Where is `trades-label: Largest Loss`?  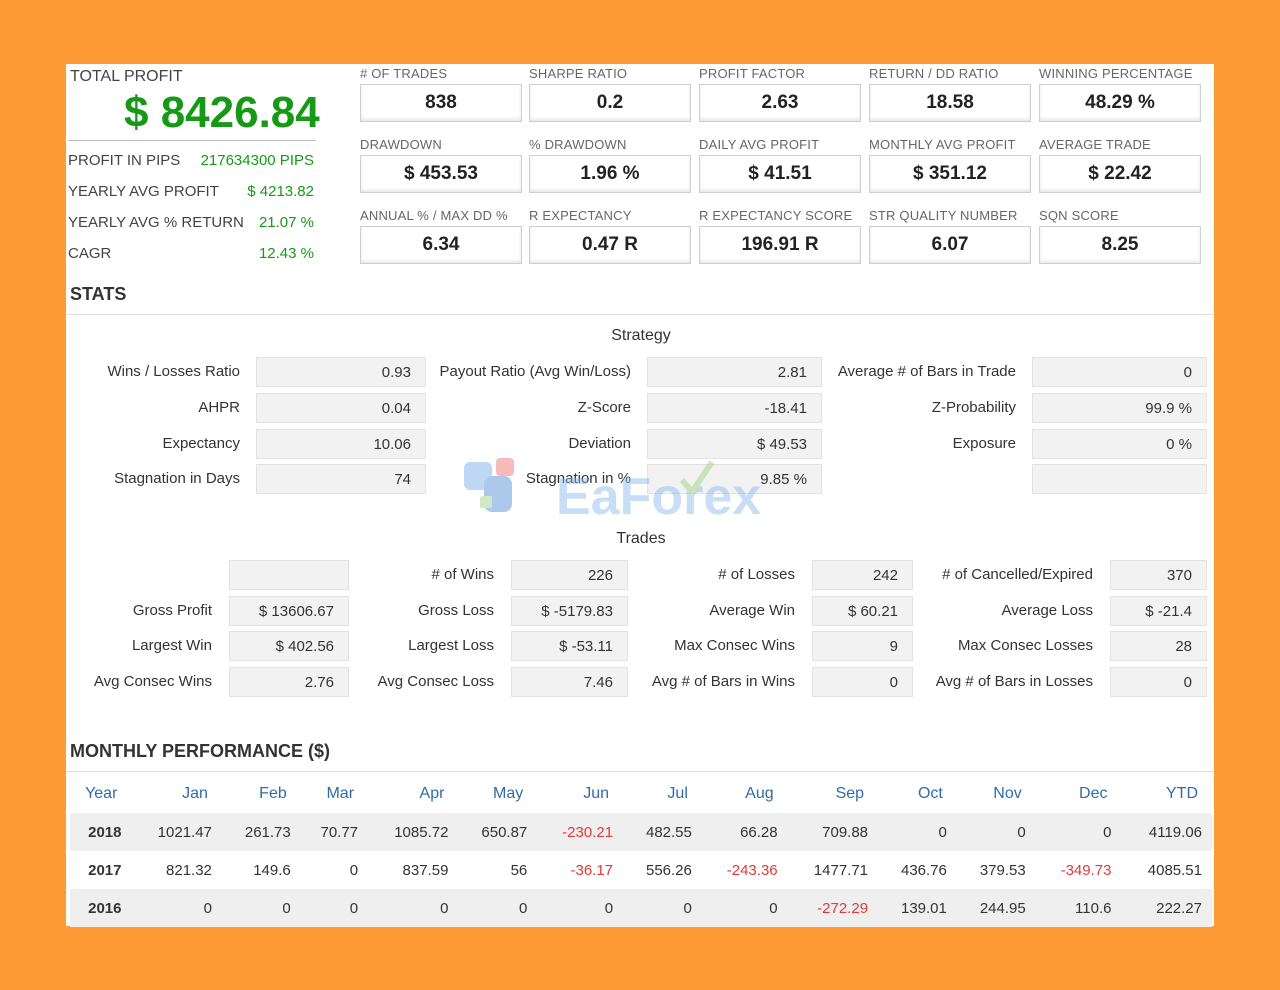 trades-label: Largest Loss is located at coordinates (451, 645).